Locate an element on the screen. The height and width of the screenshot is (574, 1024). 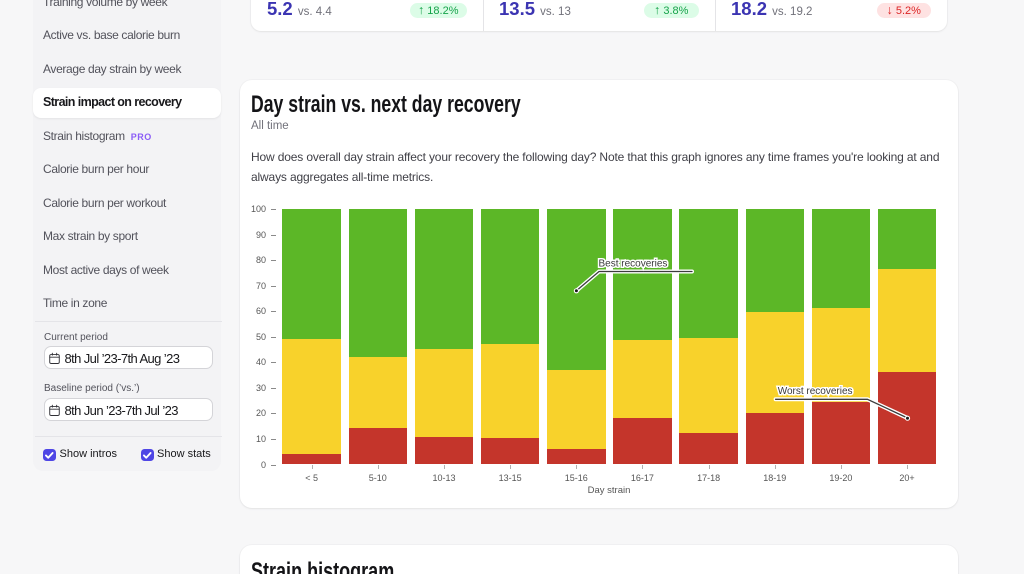
svg-text: Worst recoveries is located at coordinates (815, 391).